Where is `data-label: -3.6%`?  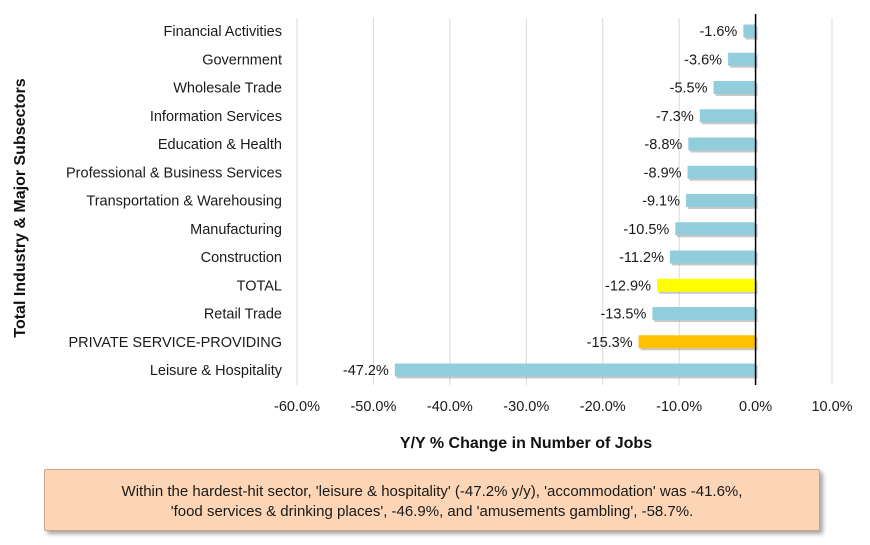 data-label: -3.6% is located at coordinates (703, 60).